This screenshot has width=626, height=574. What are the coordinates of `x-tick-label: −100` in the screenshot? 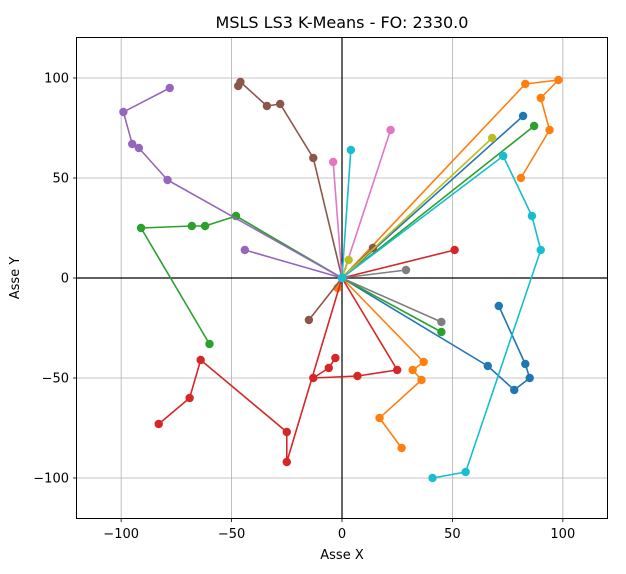 It's located at (121, 534).